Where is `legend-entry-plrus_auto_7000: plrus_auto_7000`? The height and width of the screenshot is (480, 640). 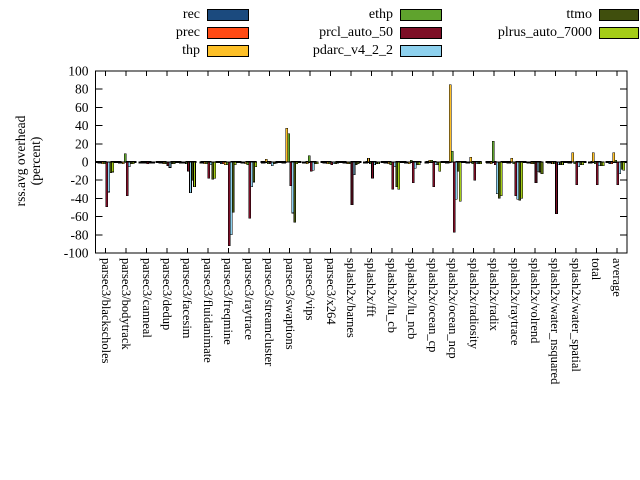
legend-entry-plrus_auto_7000: plrus_auto_7000 is located at coordinates (320, 33).